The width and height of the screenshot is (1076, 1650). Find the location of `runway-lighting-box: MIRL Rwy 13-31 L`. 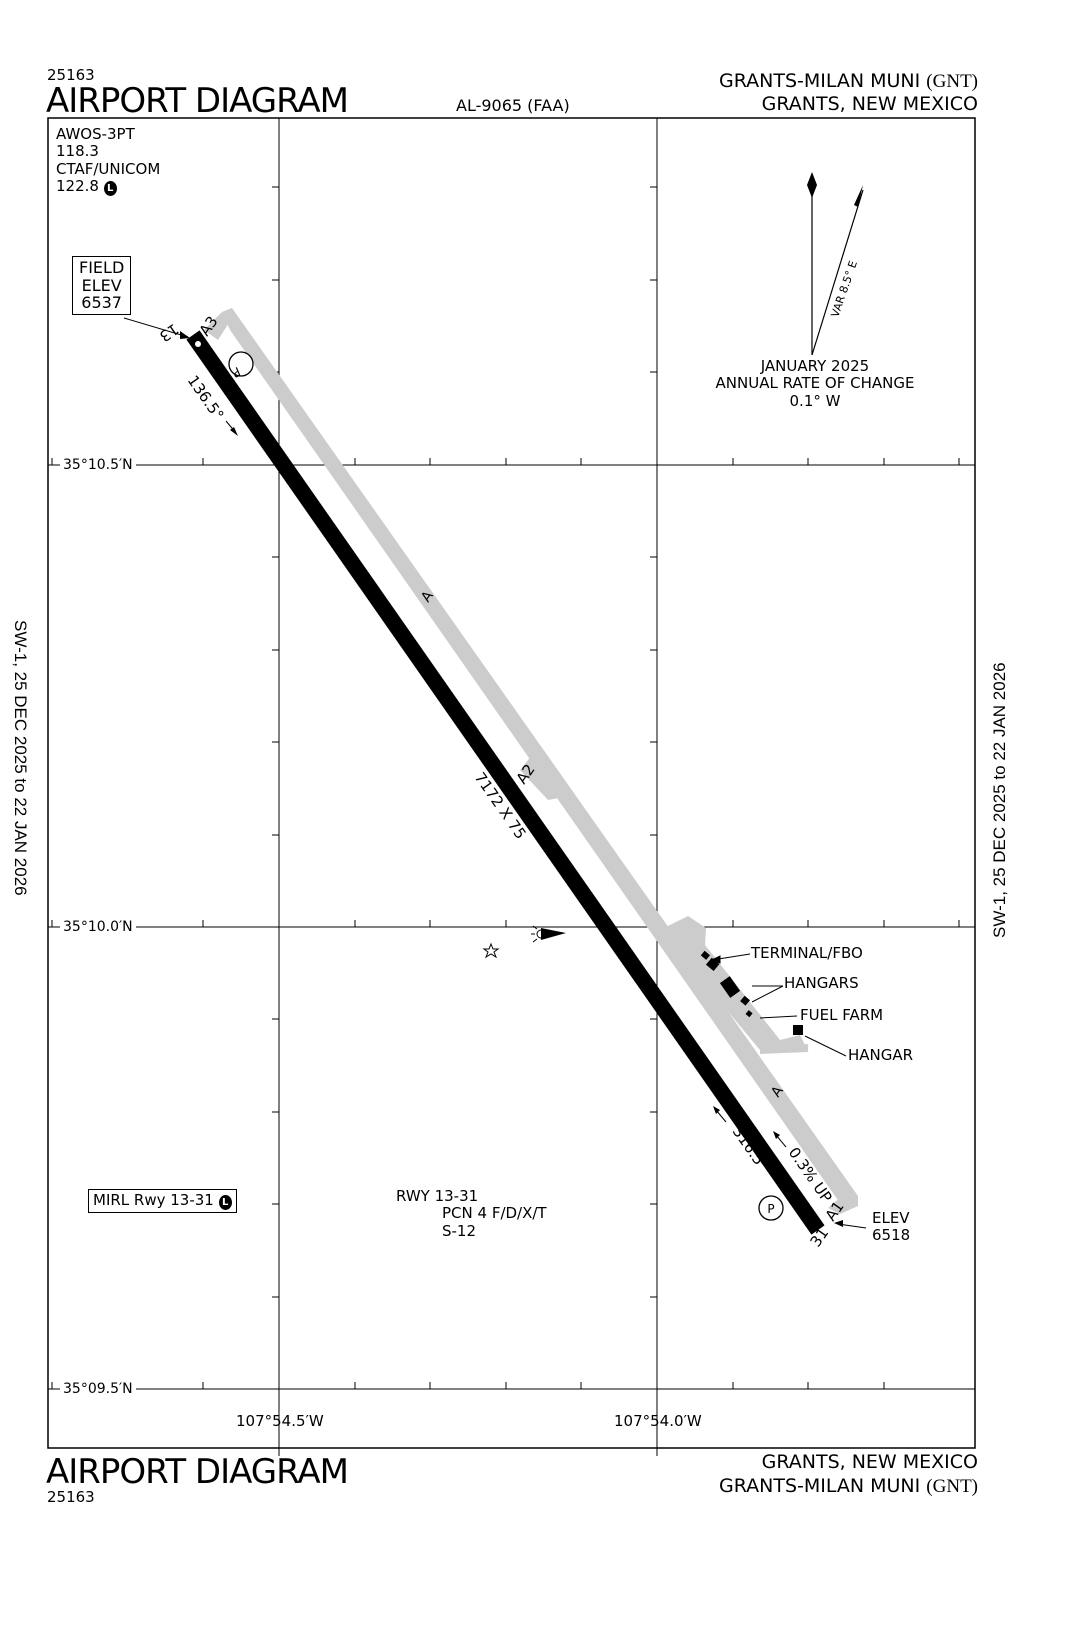

runway-lighting-box: MIRL Rwy 13-31 L is located at coordinates (162, 1201).